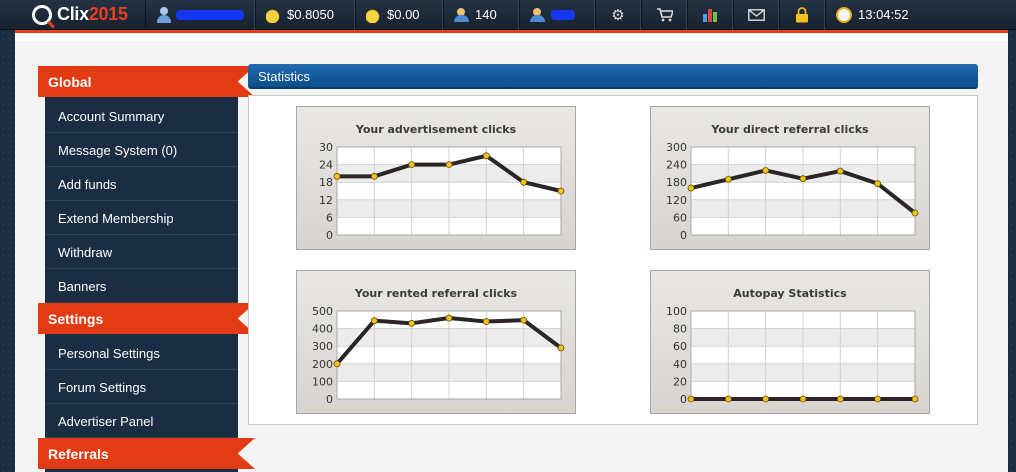  What do you see at coordinates (403, 14) in the screenshot?
I see `purchase-balance-value: $0.00` at bounding box center [403, 14].